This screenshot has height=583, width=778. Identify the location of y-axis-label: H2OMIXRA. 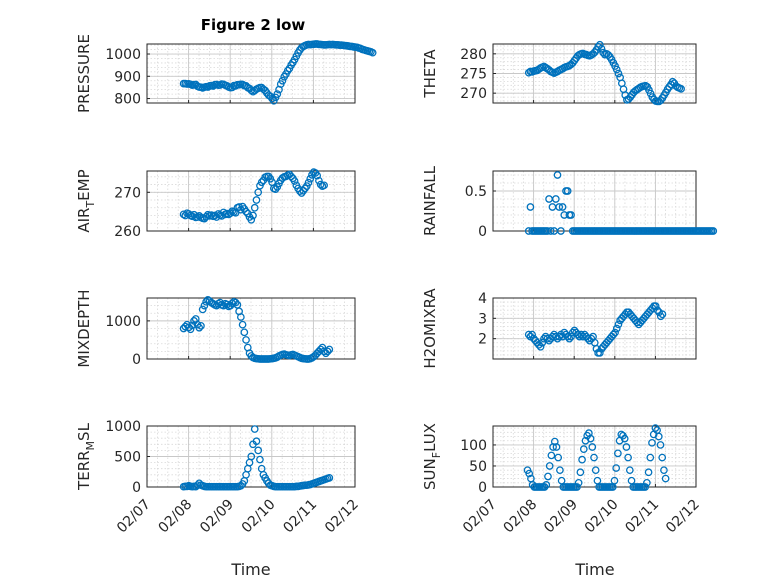
(430, 328).